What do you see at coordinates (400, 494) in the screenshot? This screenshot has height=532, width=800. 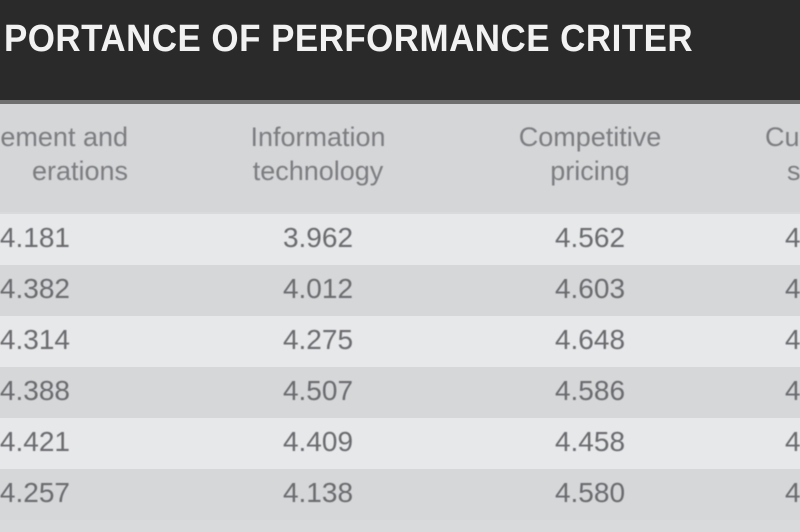 I see `table-row: 4.257 4.138 4.580 4` at bounding box center [400, 494].